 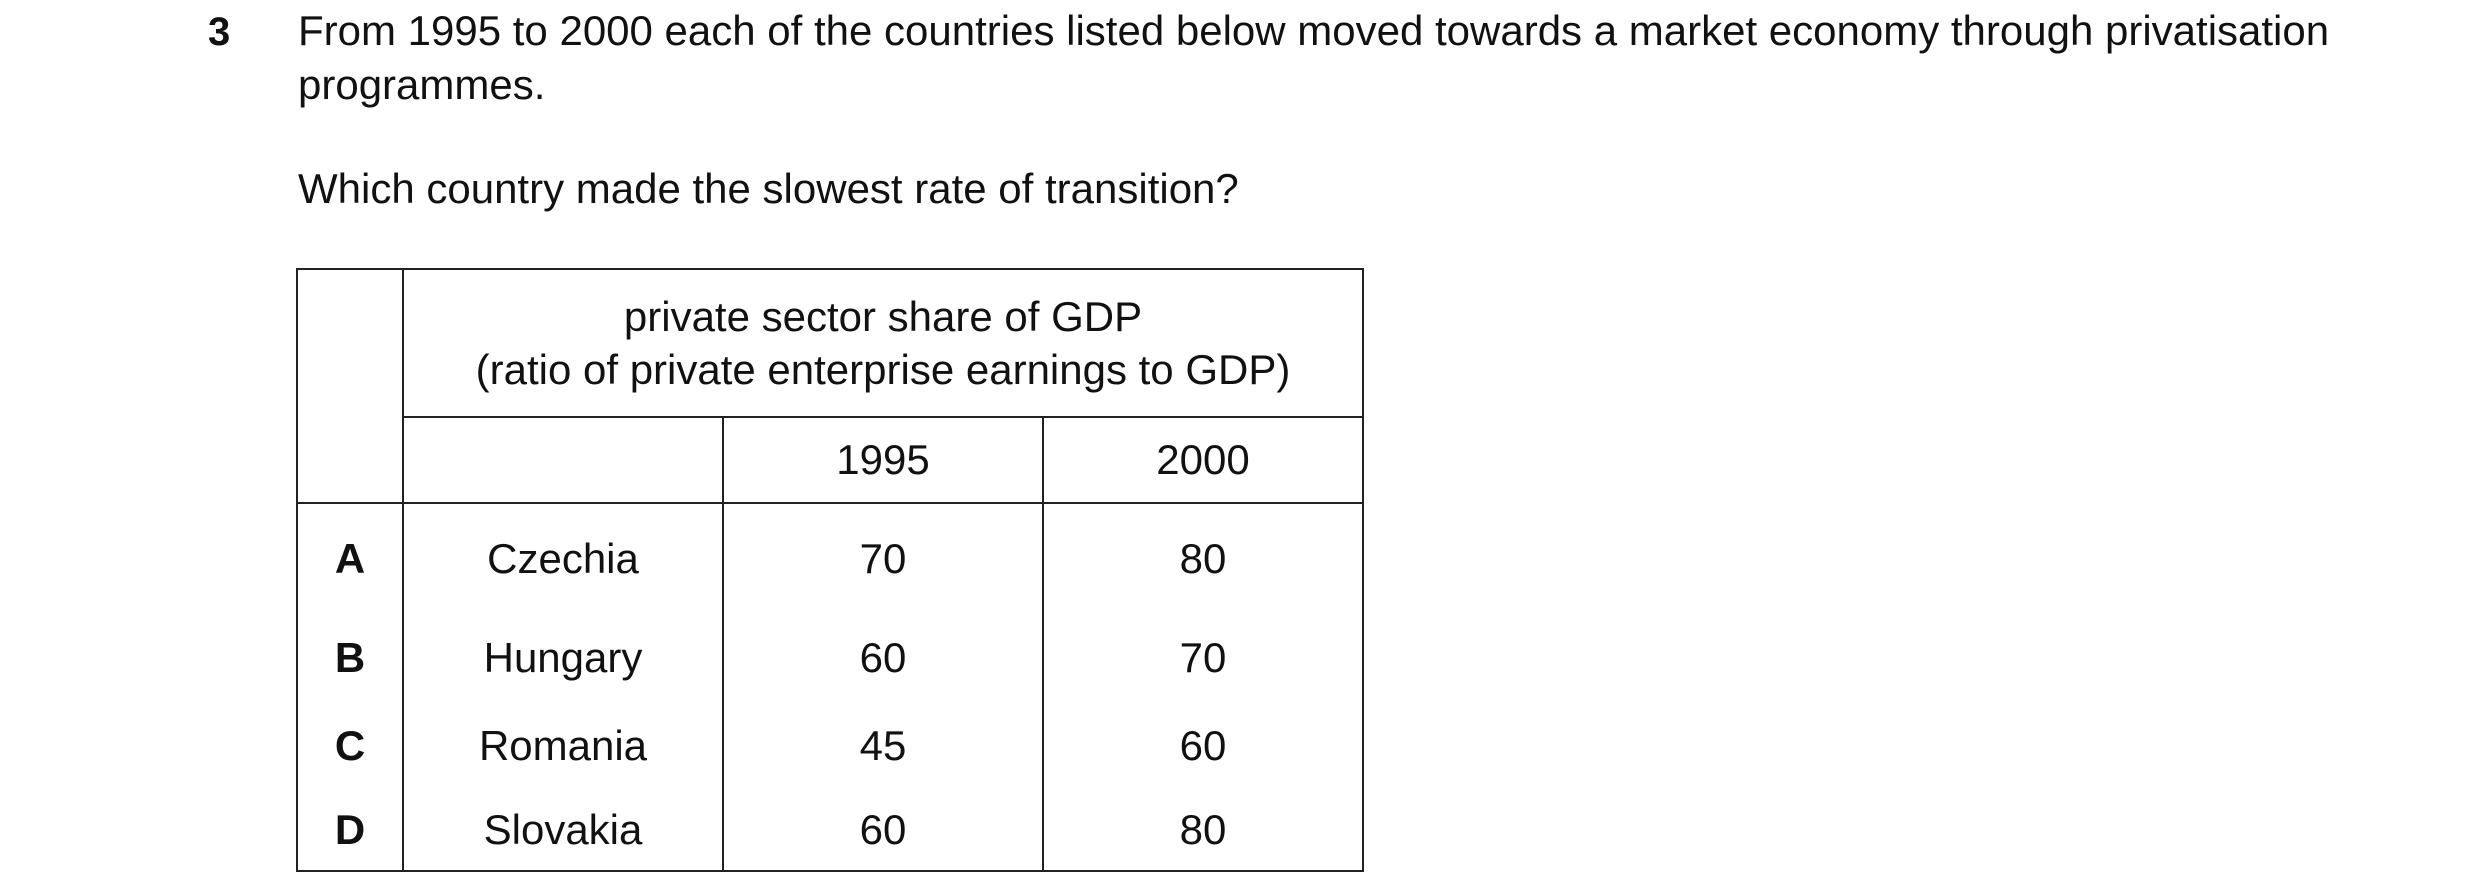 I want to click on question-number: 3, so click(x=219, y=32).